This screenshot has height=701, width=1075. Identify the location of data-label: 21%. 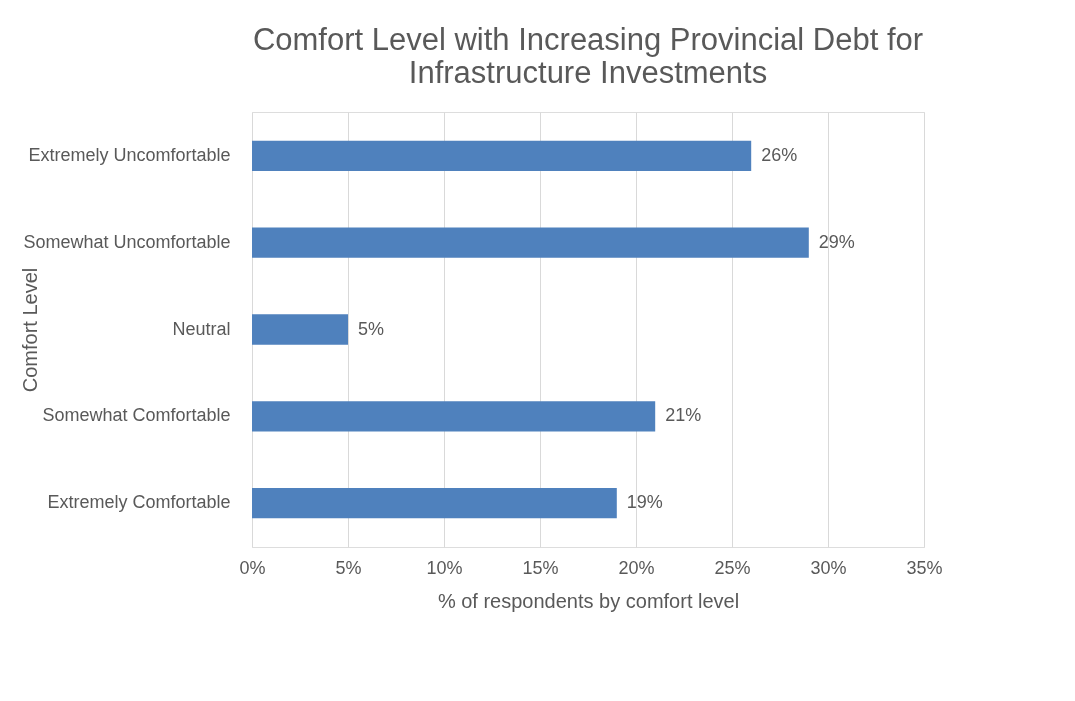
(683, 415).